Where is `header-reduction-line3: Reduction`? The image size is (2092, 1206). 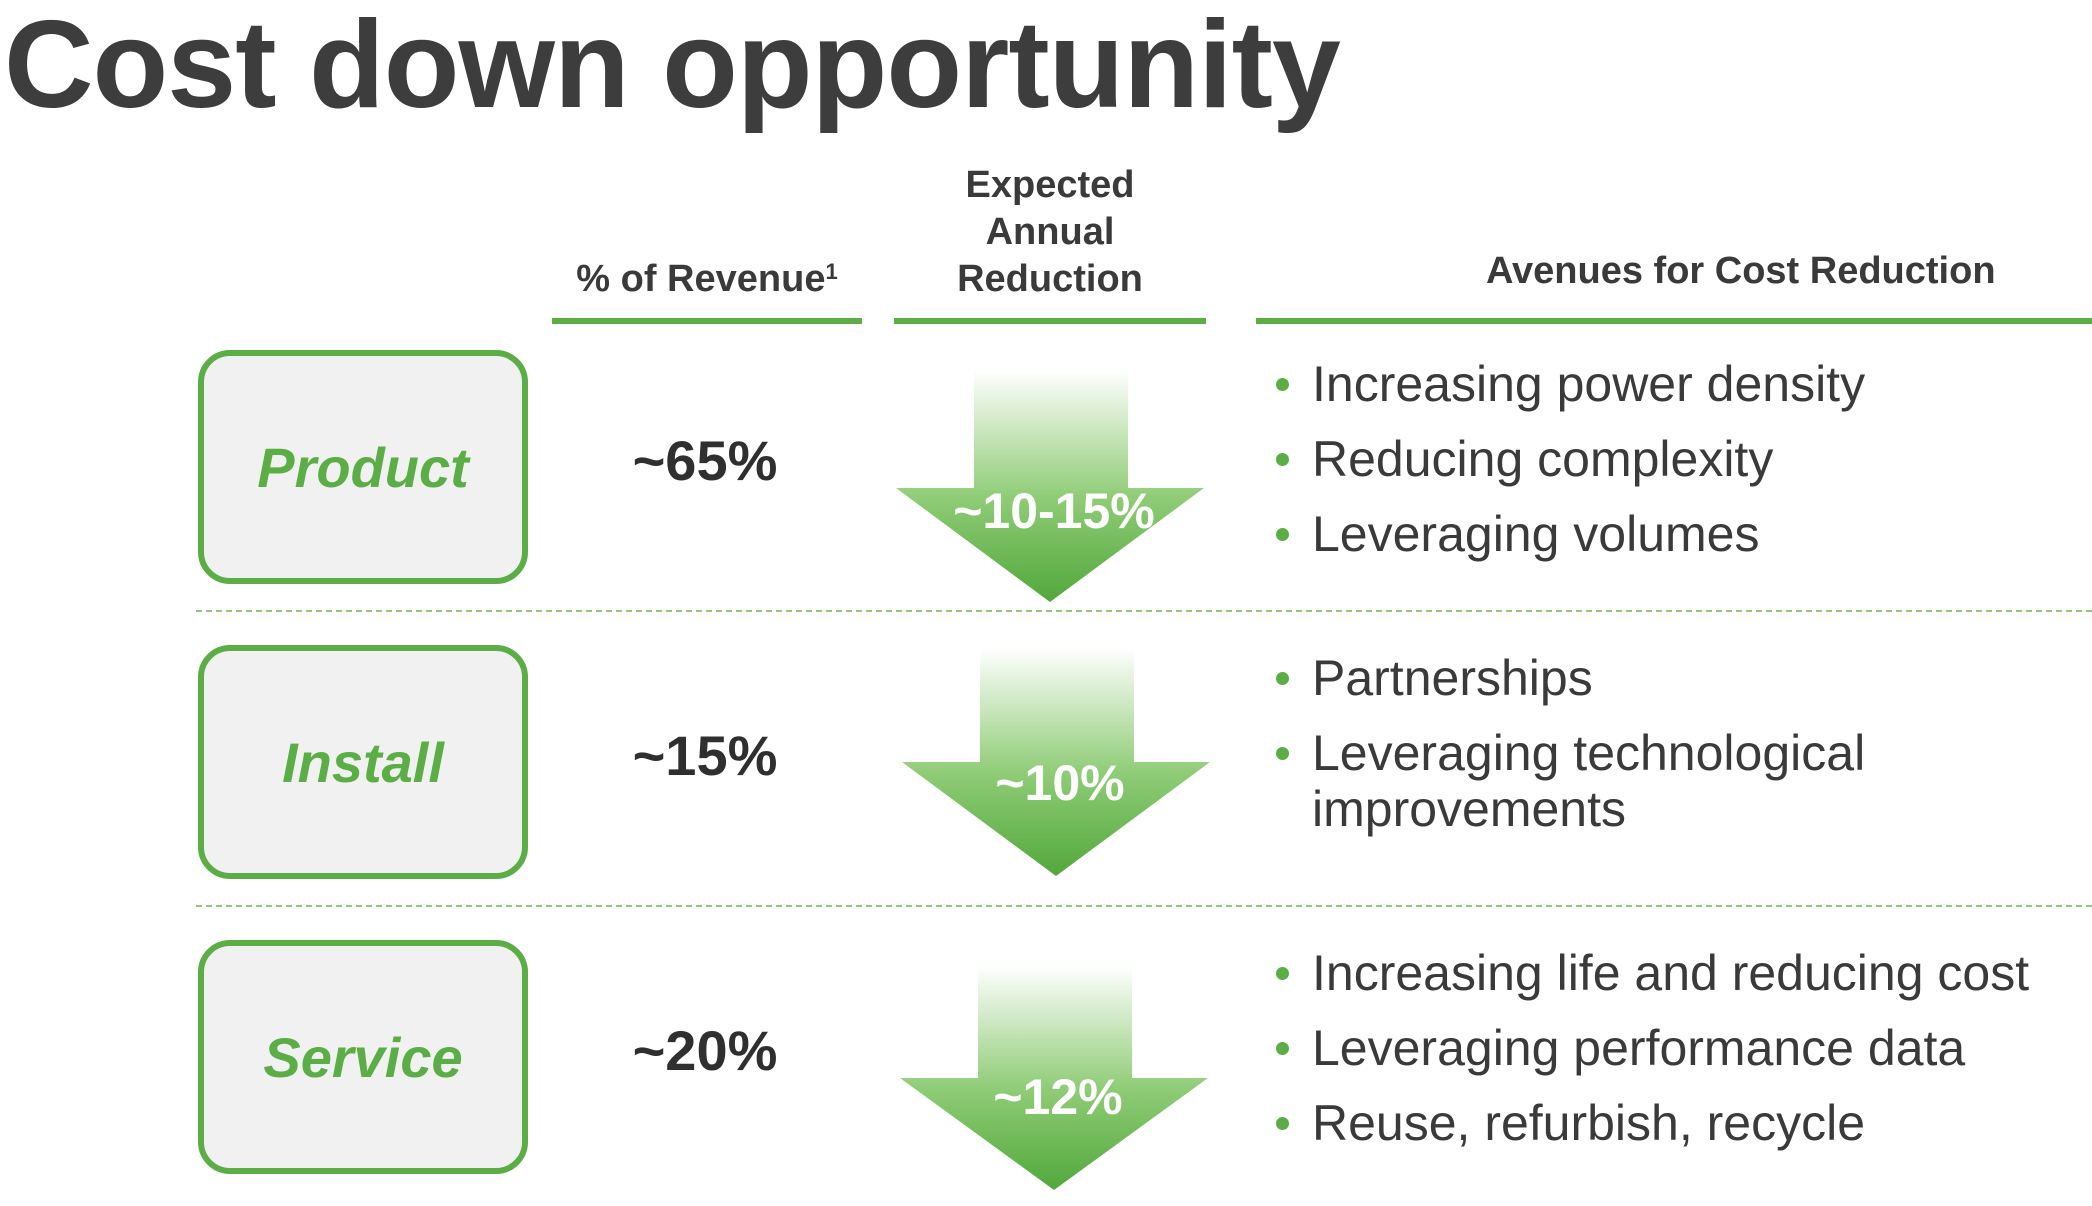
header-reduction-line3: Reduction is located at coordinates (1050, 279).